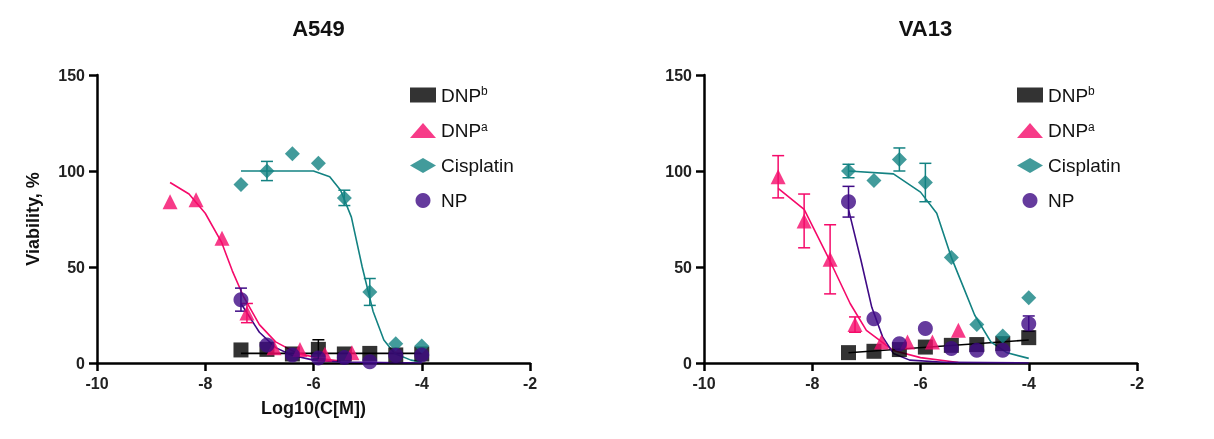  Describe the element at coordinates (925, 28) in the screenshot. I see `chart-title: VA13` at that location.